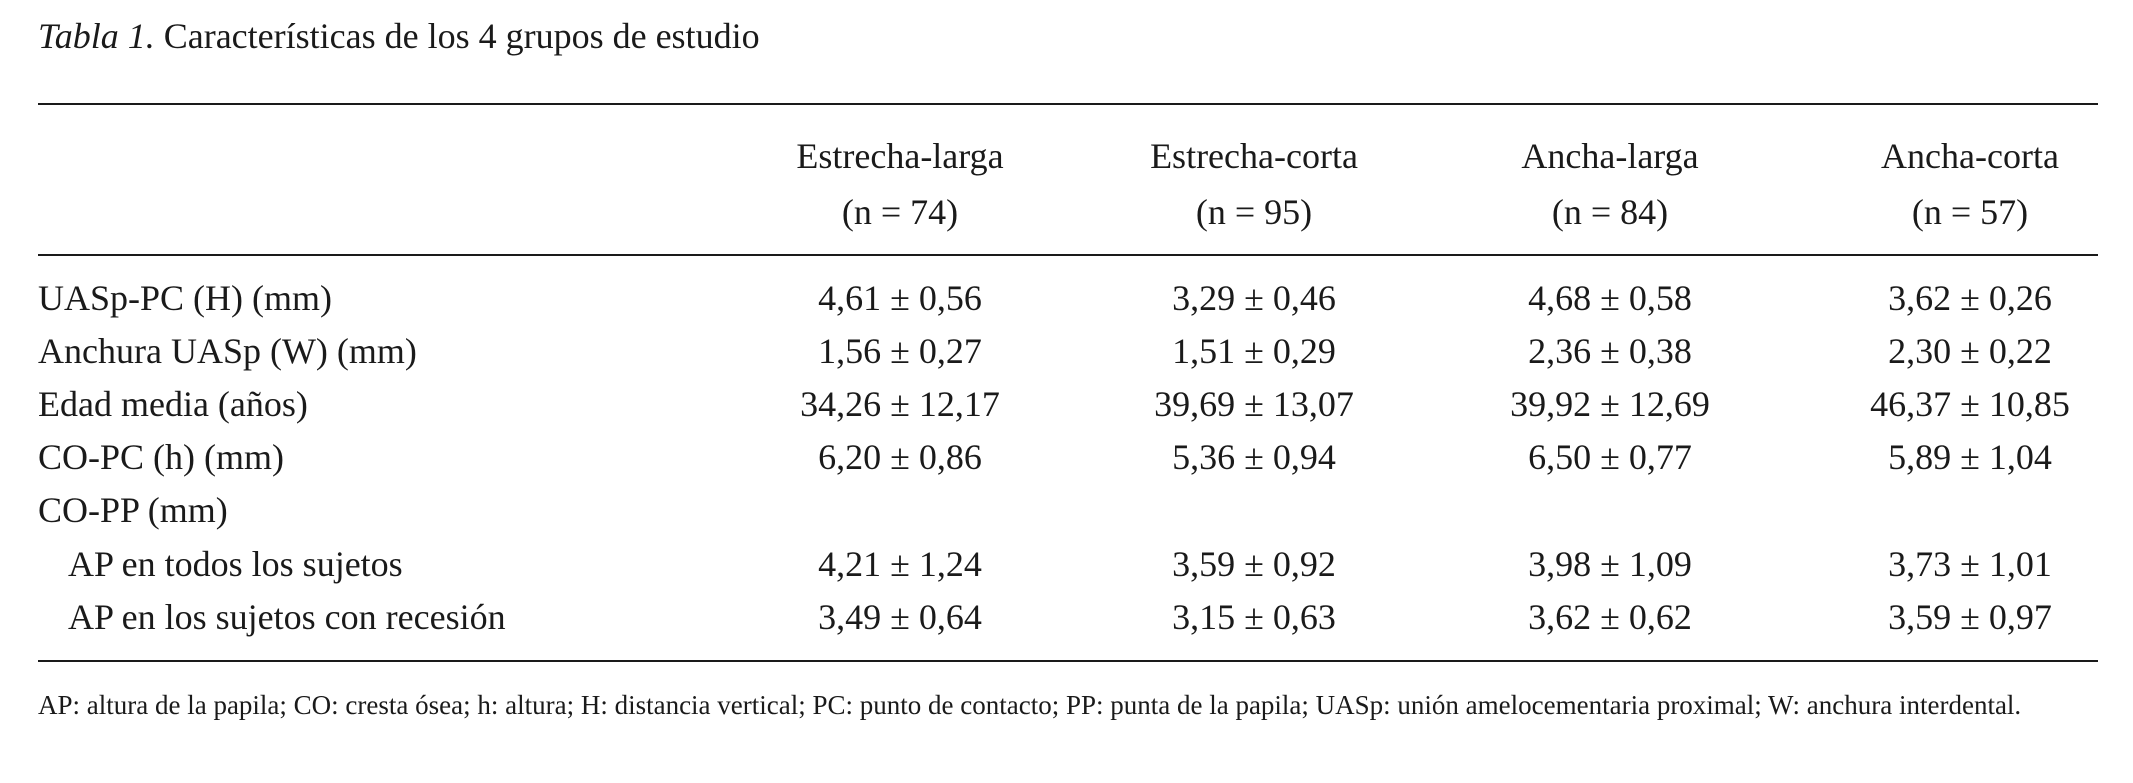 This screenshot has height=783, width=2133. I want to click on table-cell: 3,98 ± 1,09, so click(1610, 564).